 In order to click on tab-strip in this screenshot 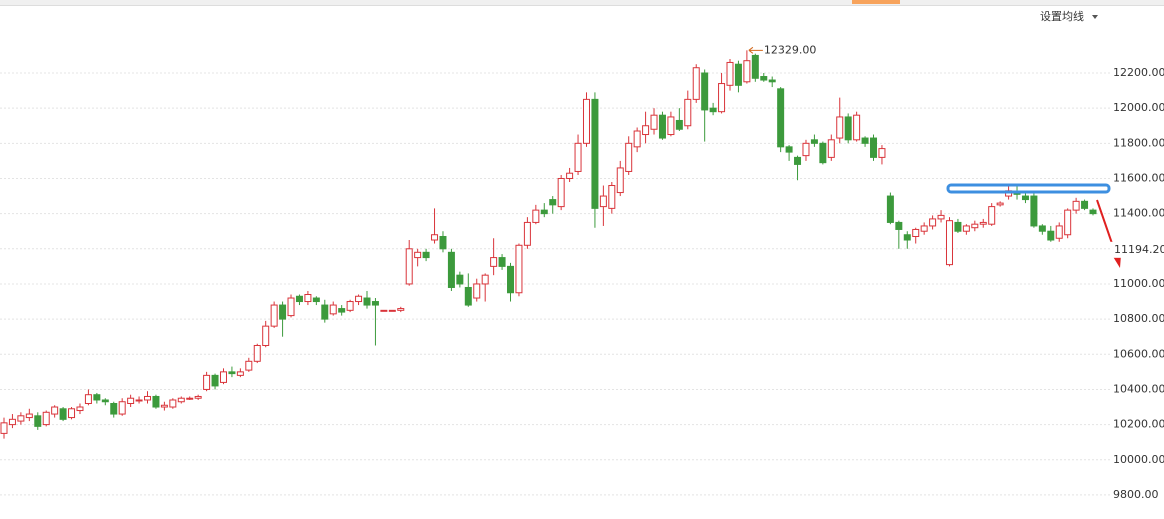, I will do `click(582, 2)`.